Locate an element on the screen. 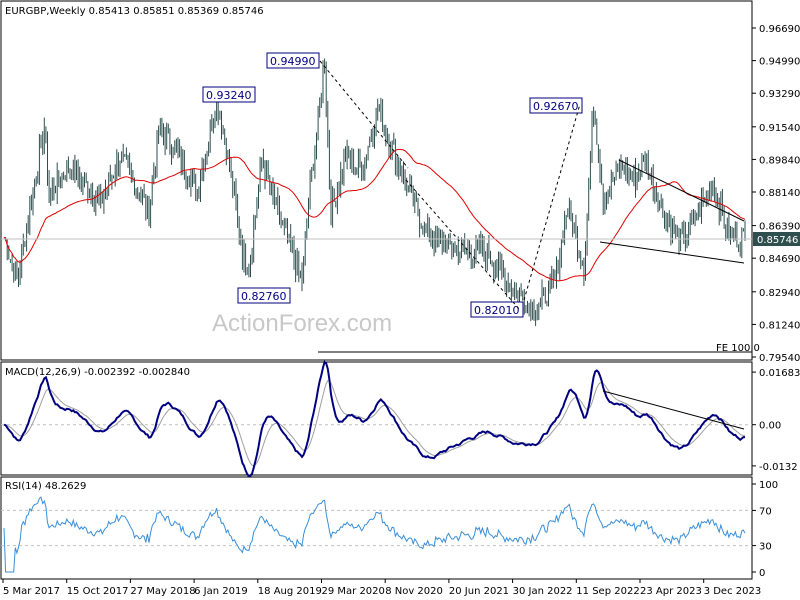 This screenshot has height=600, width=800. price-tick-label: 0.86390 is located at coordinates (779, 227).